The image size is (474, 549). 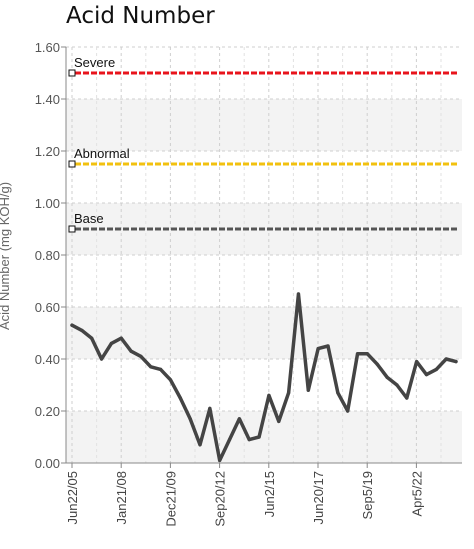 What do you see at coordinates (47, 307) in the screenshot?
I see `y-tick-label: 0.60` at bounding box center [47, 307].